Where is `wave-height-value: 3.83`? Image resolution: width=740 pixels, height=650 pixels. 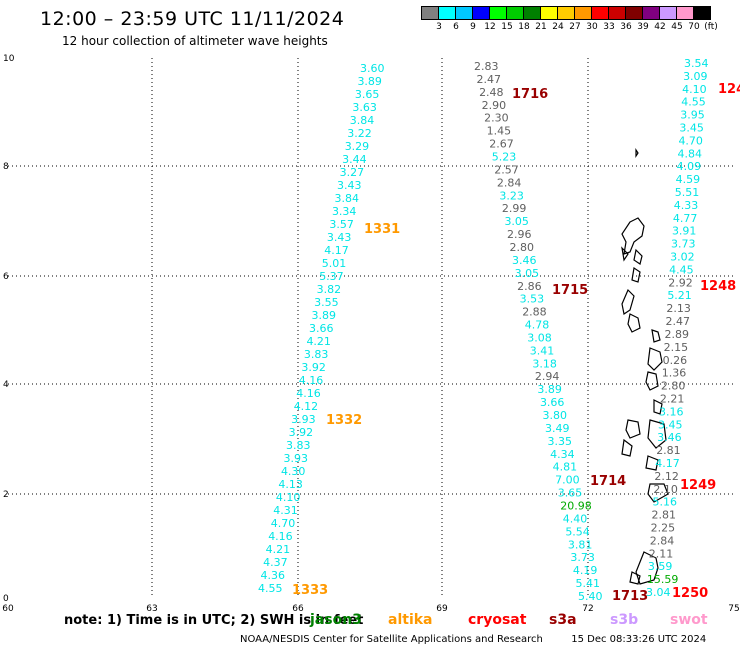 wave-height-value: 3.83 is located at coordinates (316, 354).